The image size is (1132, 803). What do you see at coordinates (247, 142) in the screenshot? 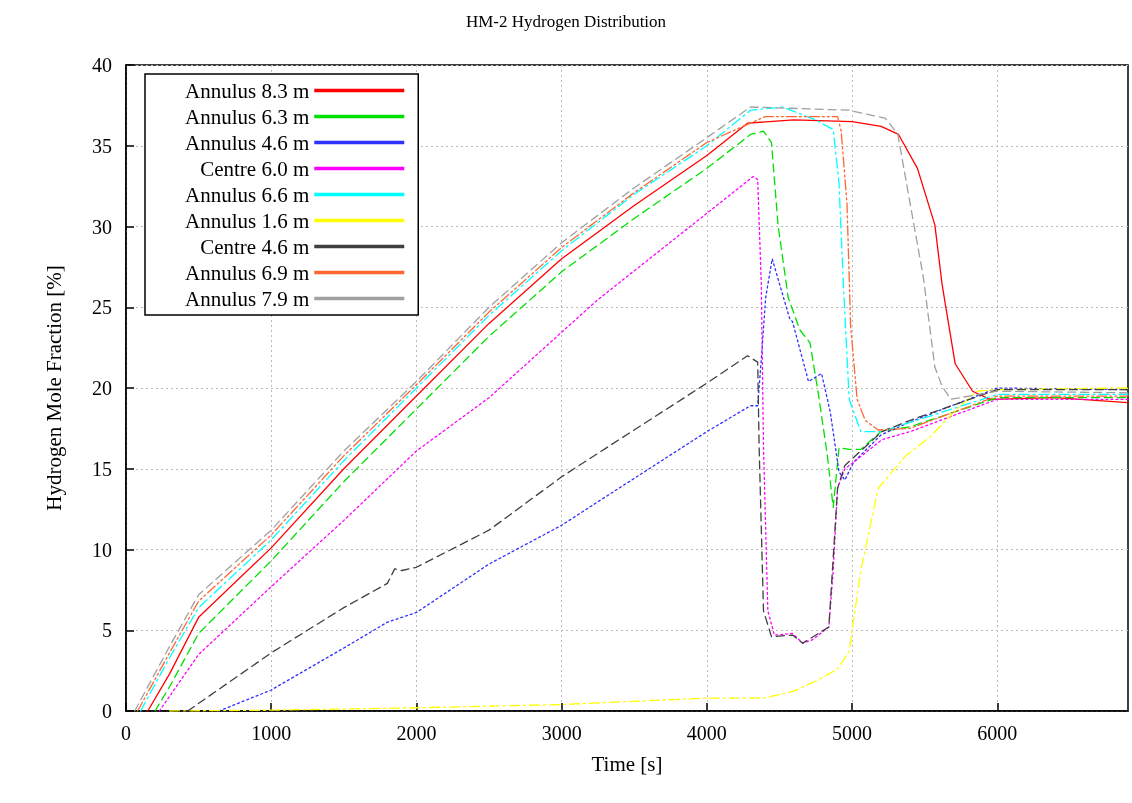
I see `legend-label: Annulus 4.6 m` at bounding box center [247, 142].